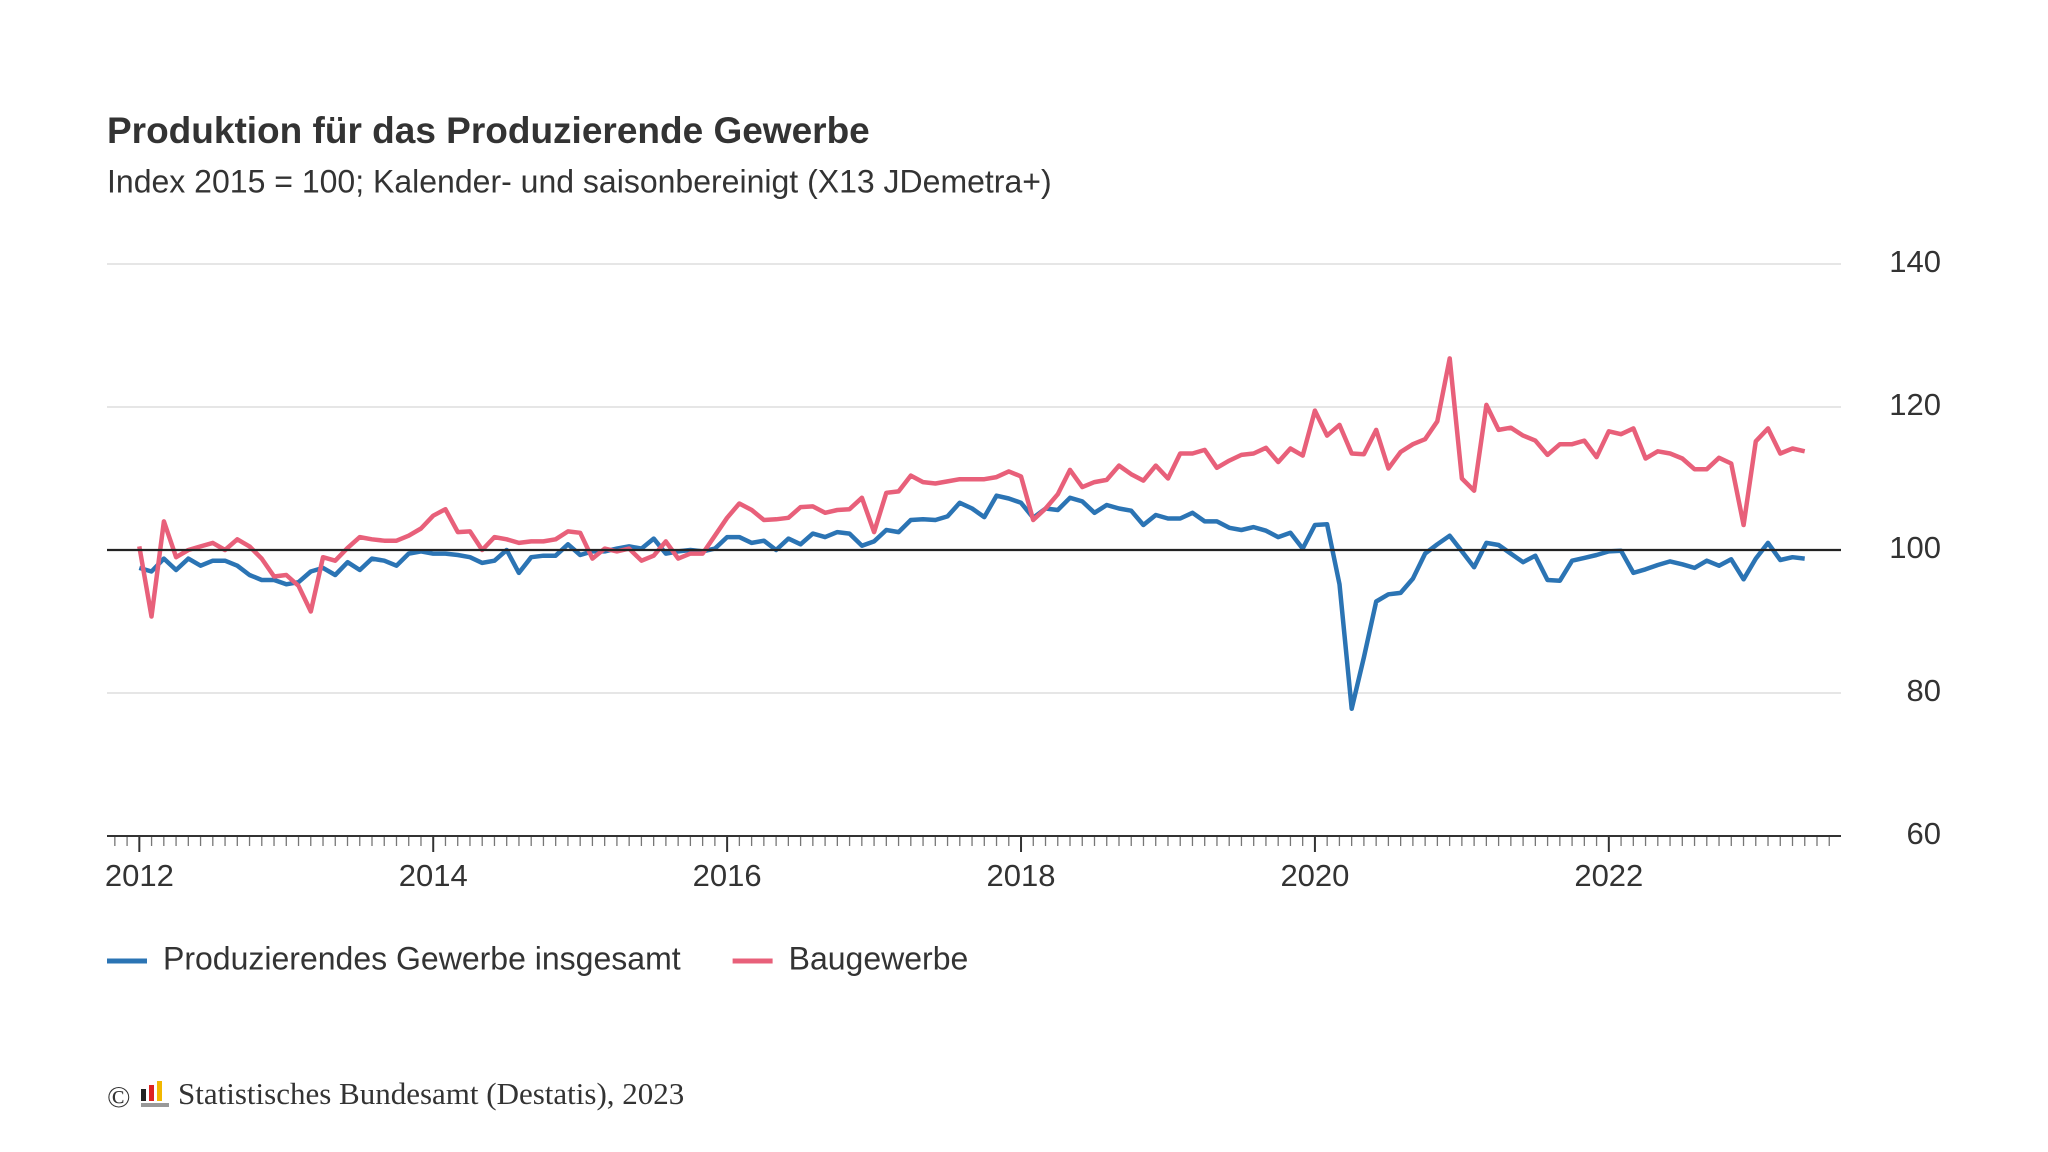 The image size is (2048, 1152). I want to click on x-tick-label: 2016, so click(727, 875).